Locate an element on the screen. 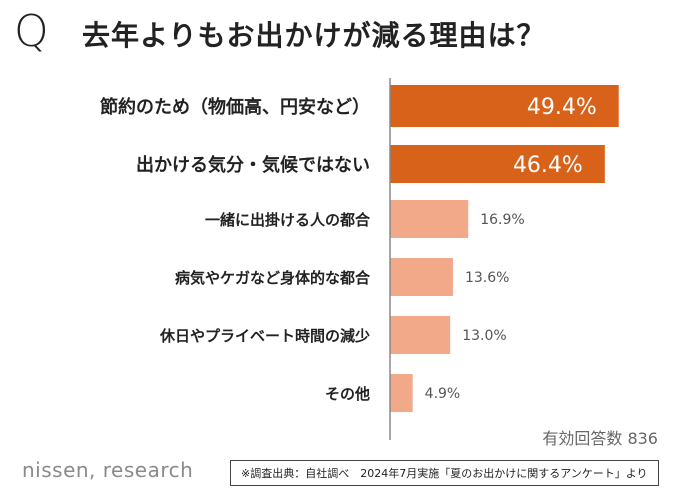  question-mark: Q is located at coordinates (31, 31).